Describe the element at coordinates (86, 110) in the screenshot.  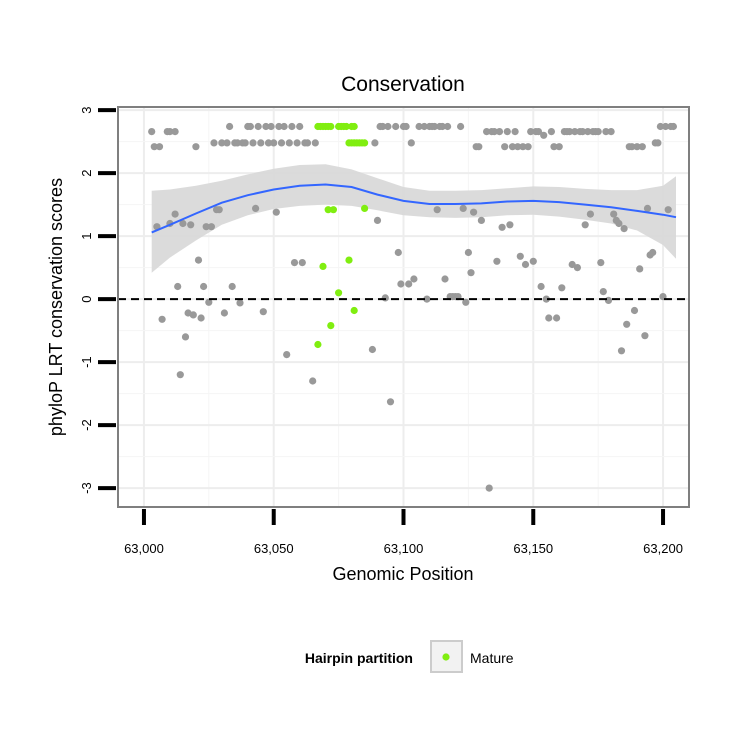
I see `y-tick-label: 3` at that location.